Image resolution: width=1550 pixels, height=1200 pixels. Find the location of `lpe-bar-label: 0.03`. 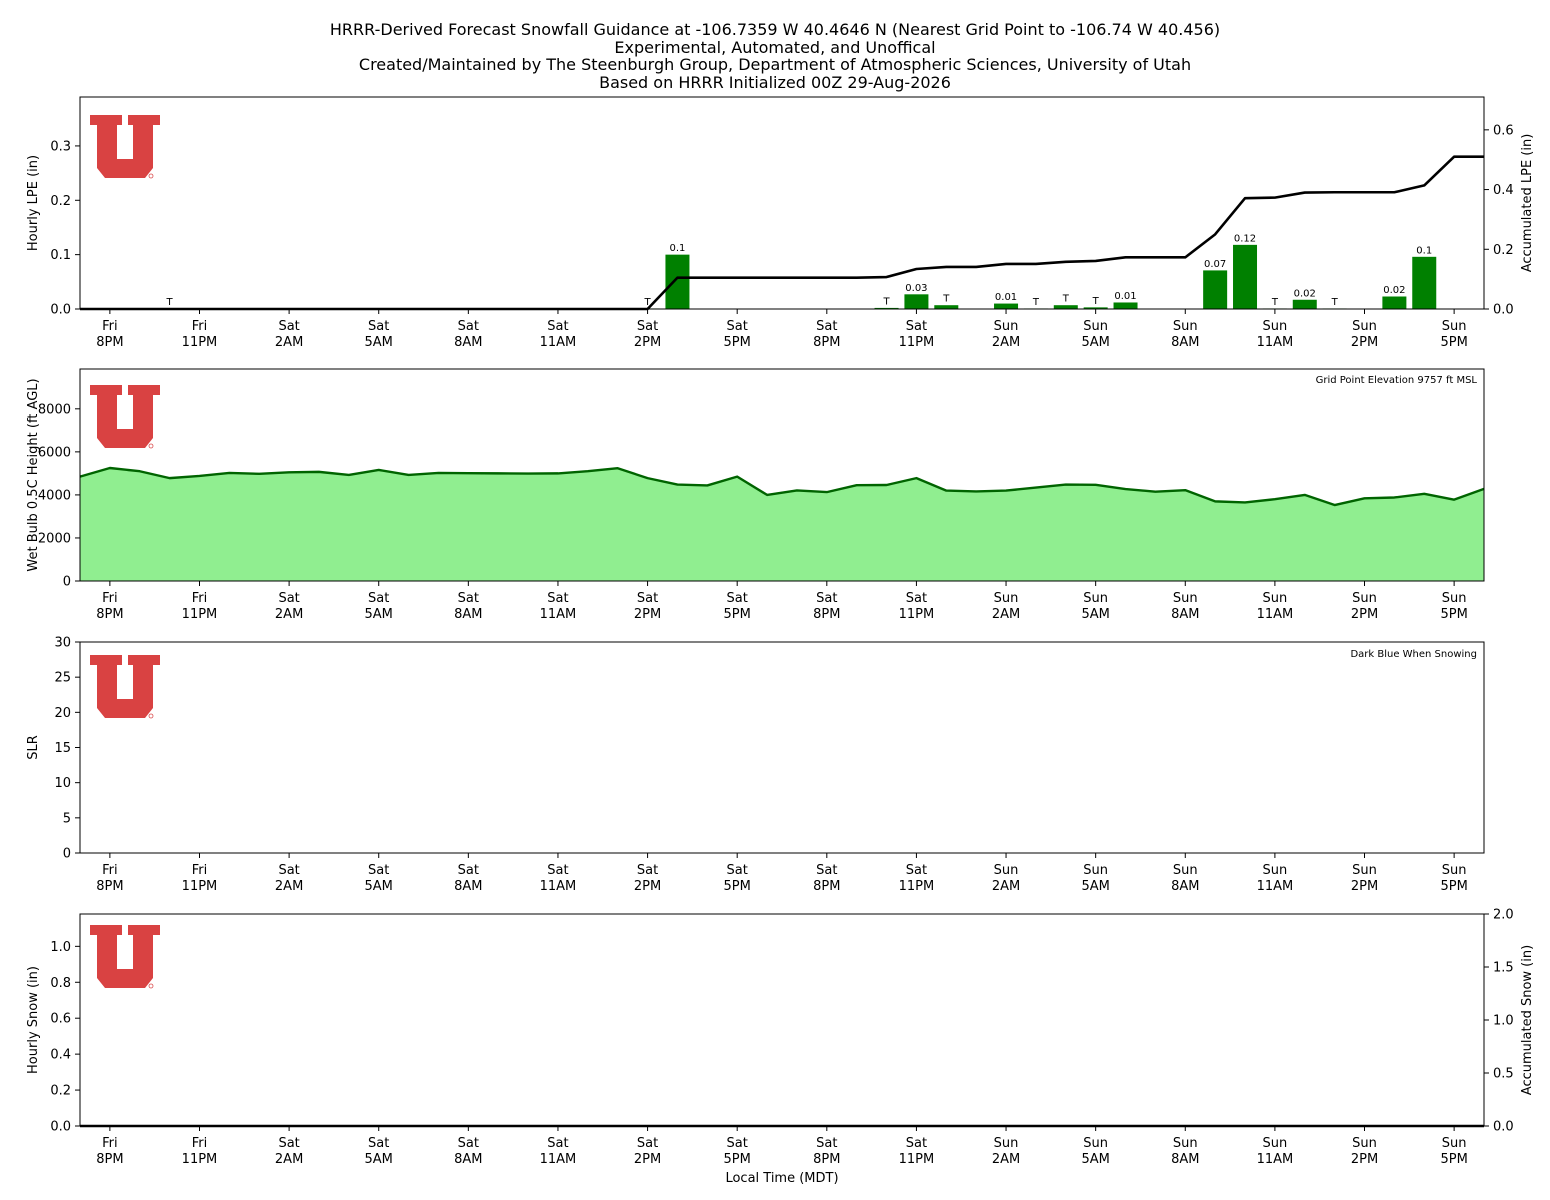

lpe-bar-label: 0.03 is located at coordinates (916, 288).